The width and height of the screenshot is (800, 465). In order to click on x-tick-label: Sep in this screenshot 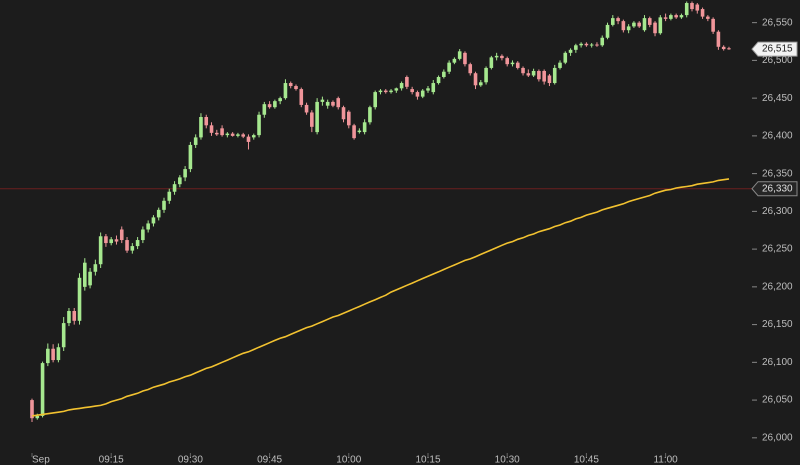, I will do `click(41, 460)`.